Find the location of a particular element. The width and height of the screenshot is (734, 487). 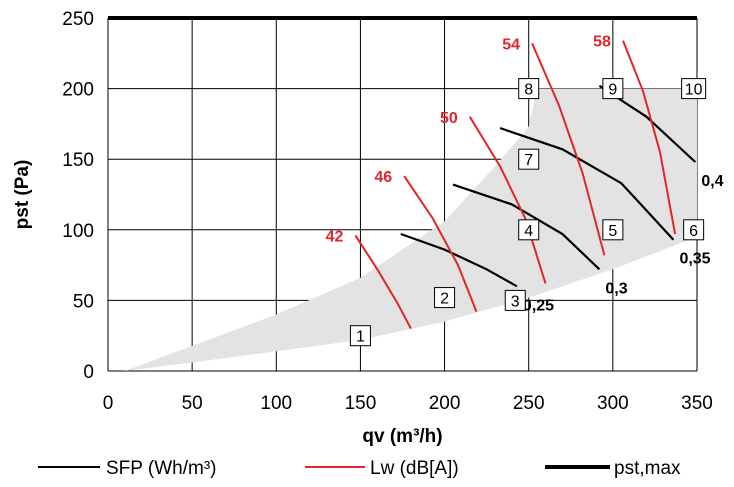

sfp-label: 0,4 is located at coordinates (712, 181).